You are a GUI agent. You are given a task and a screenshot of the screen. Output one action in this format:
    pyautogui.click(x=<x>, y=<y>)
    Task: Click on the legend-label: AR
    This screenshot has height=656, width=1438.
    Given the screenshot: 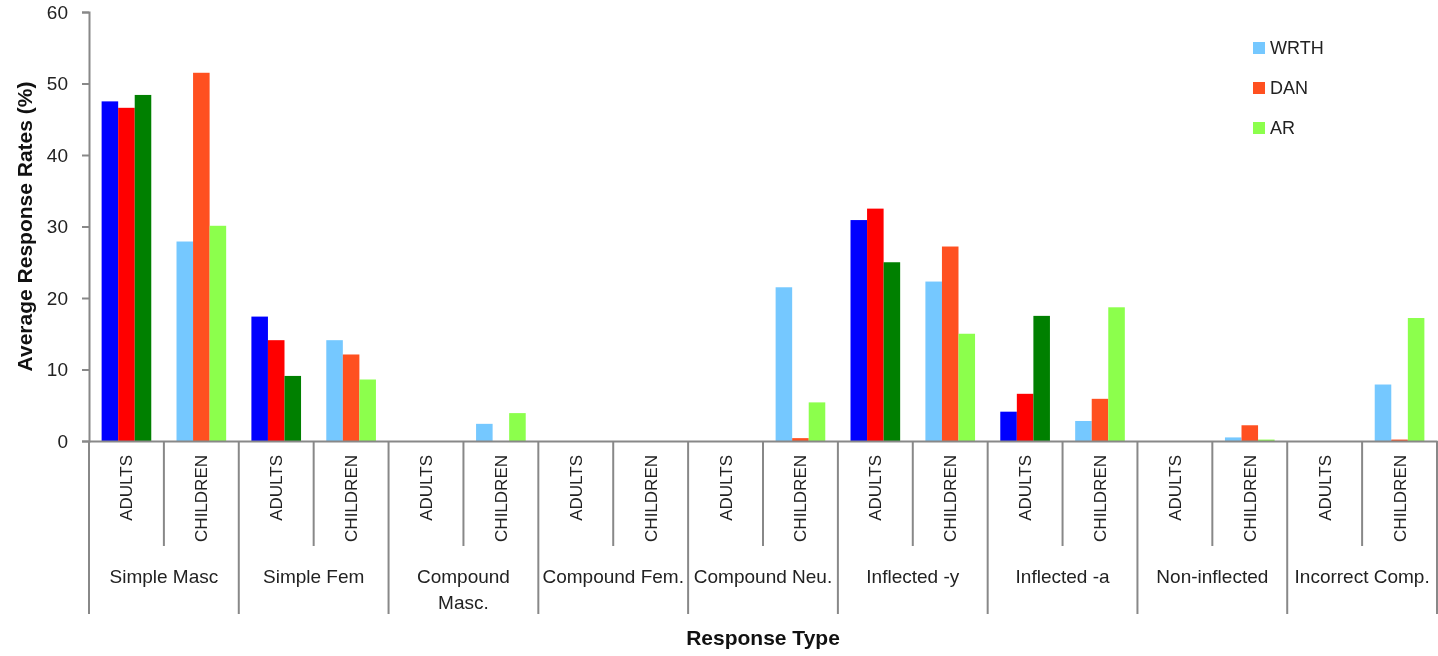 What is the action you would take?
    pyautogui.click(x=1283, y=128)
    